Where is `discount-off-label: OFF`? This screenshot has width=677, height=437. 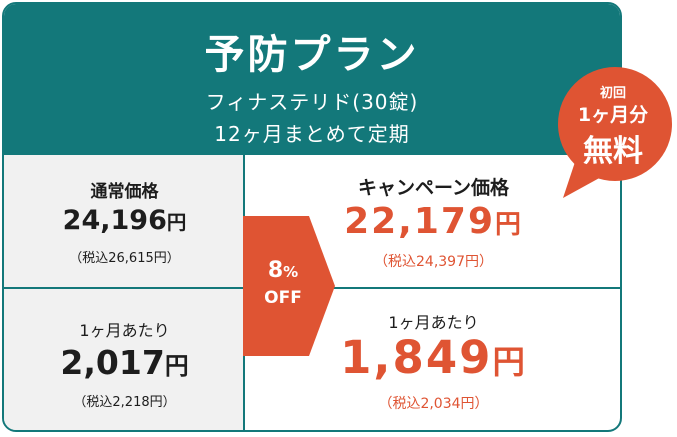
discount-off-label: OFF is located at coordinates (283, 298).